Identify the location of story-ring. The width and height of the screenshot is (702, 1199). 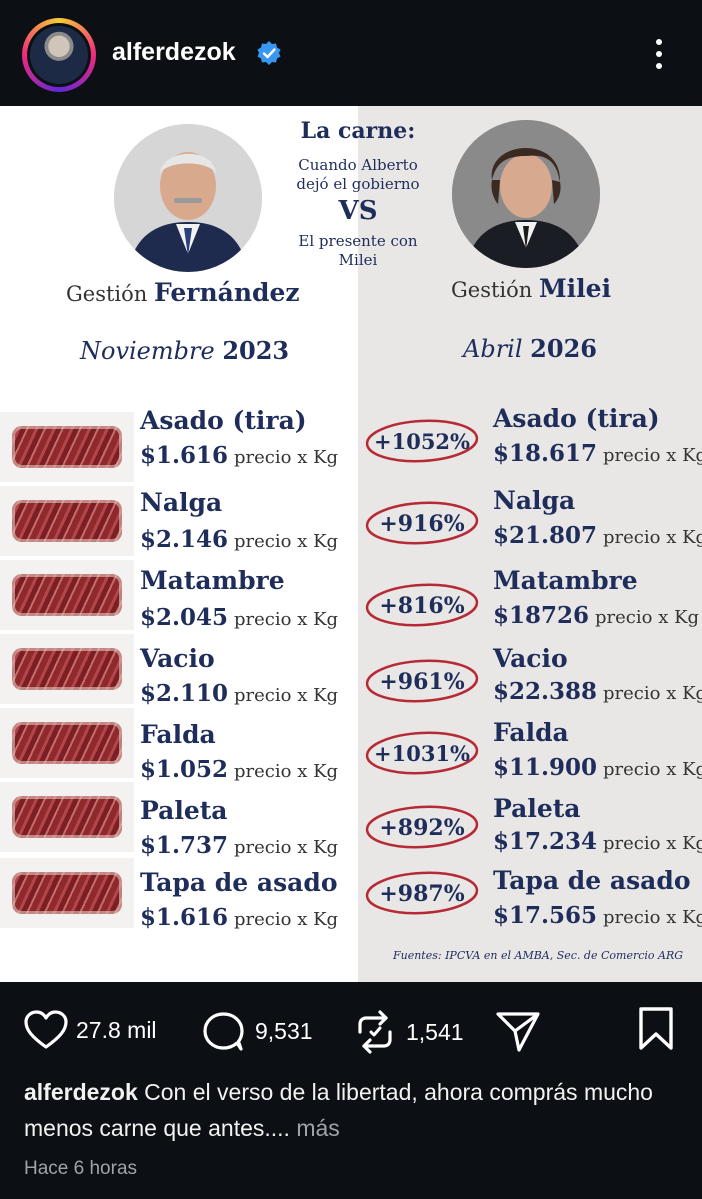
(59, 55).